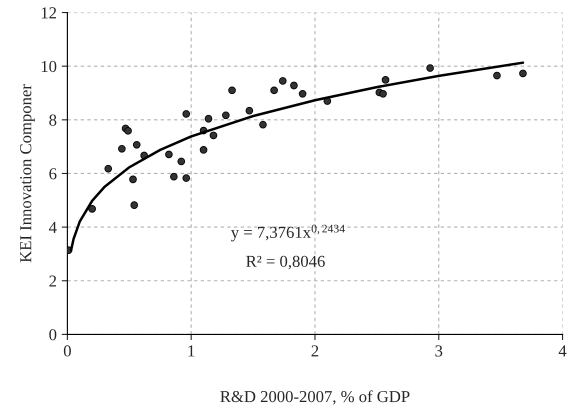  Describe the element at coordinates (52, 120) in the screenshot. I see `y-tick-label: 8` at that location.